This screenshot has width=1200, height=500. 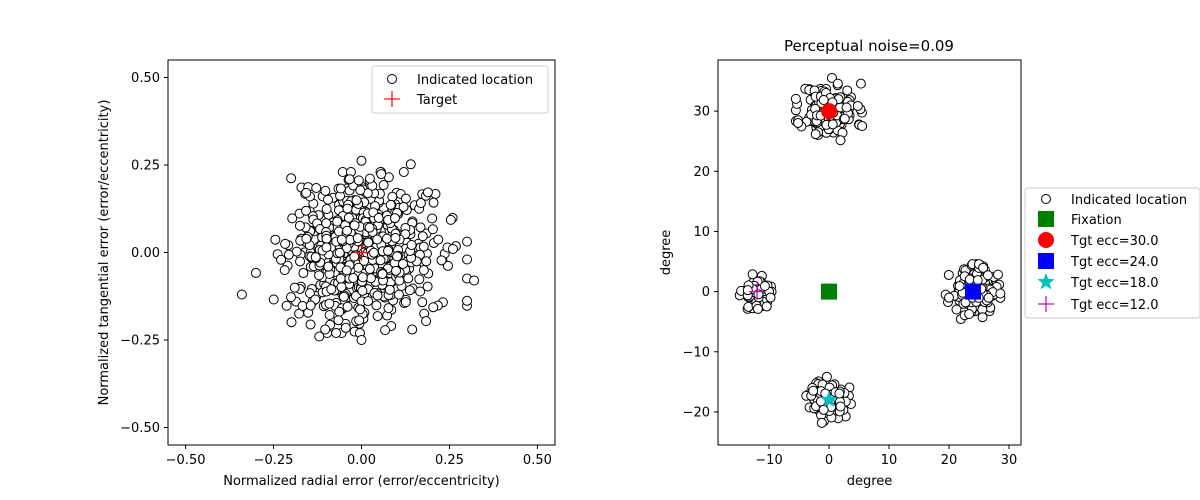 What do you see at coordinates (701, 112) in the screenshot?
I see `y-tick-label: 30` at bounding box center [701, 112].